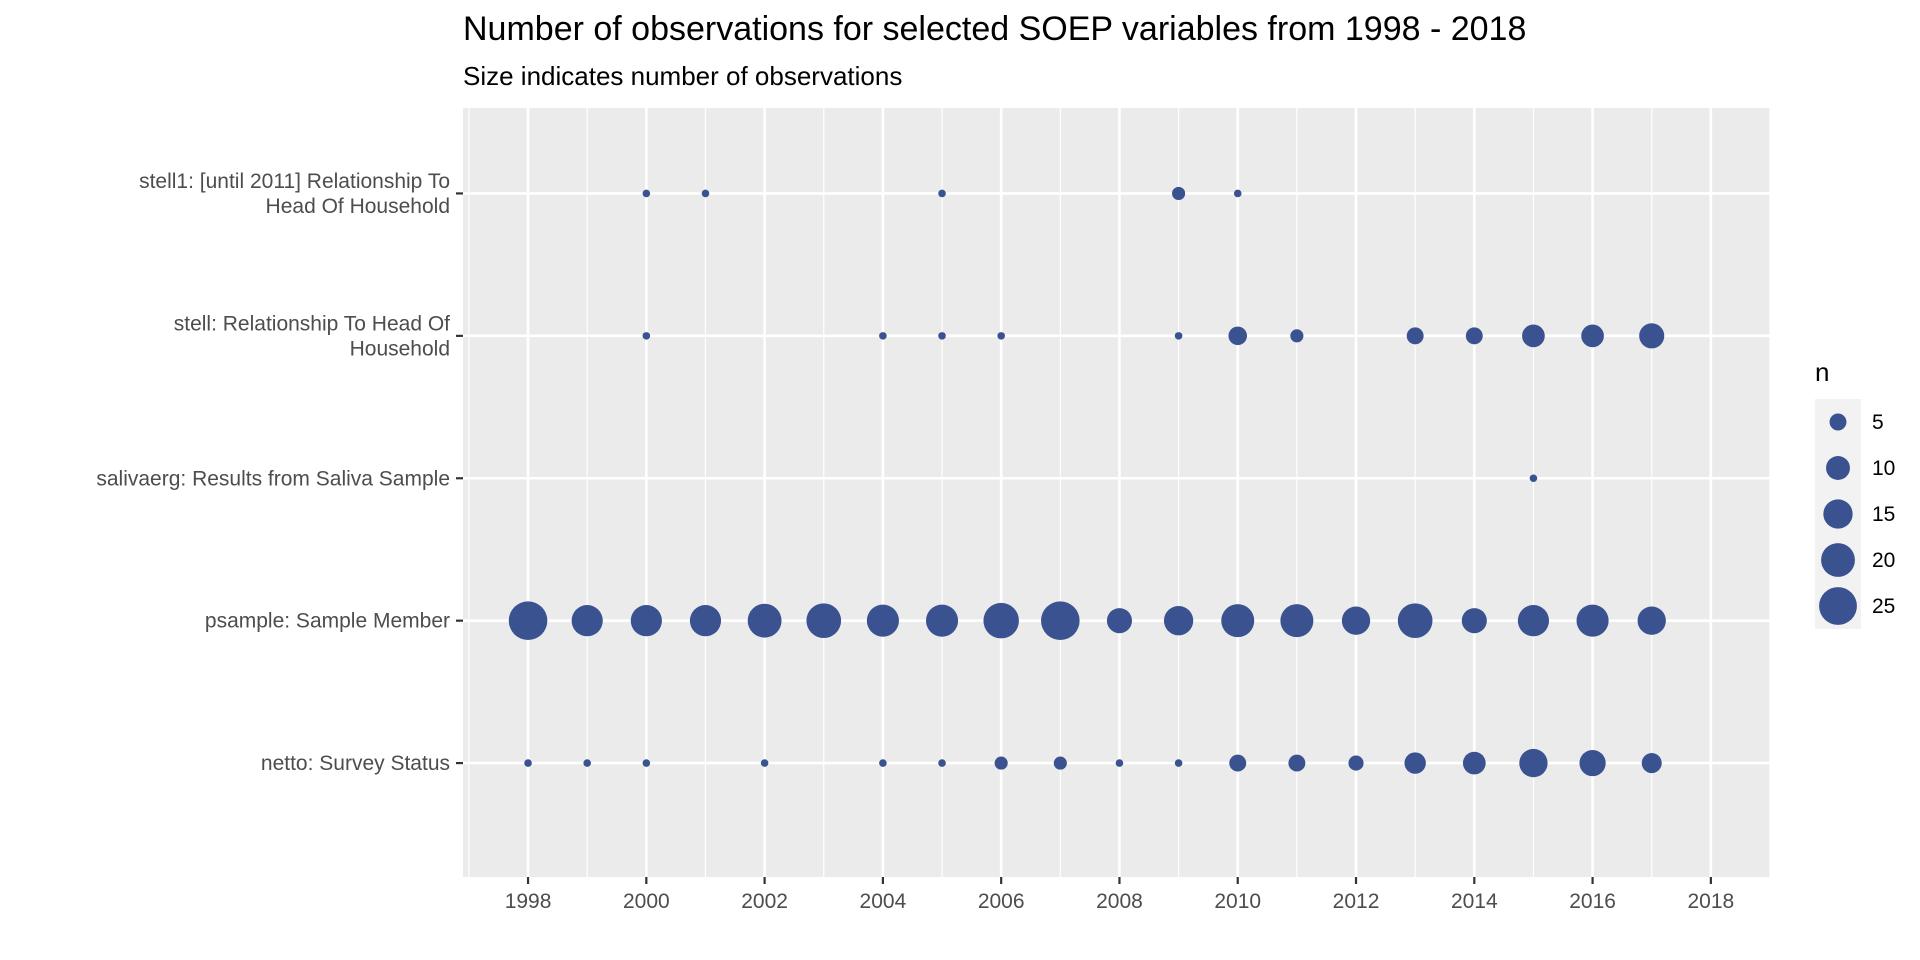 Image resolution: width=1920 pixels, height=960 pixels. I want to click on x-tick-label: 2010, so click(1237, 901).